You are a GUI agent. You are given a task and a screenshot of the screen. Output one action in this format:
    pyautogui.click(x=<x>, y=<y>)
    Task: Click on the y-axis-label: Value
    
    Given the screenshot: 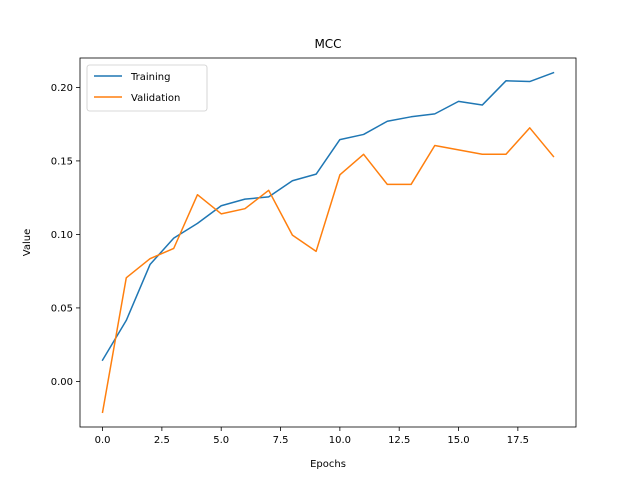 What is the action you would take?
    pyautogui.click(x=27, y=242)
    